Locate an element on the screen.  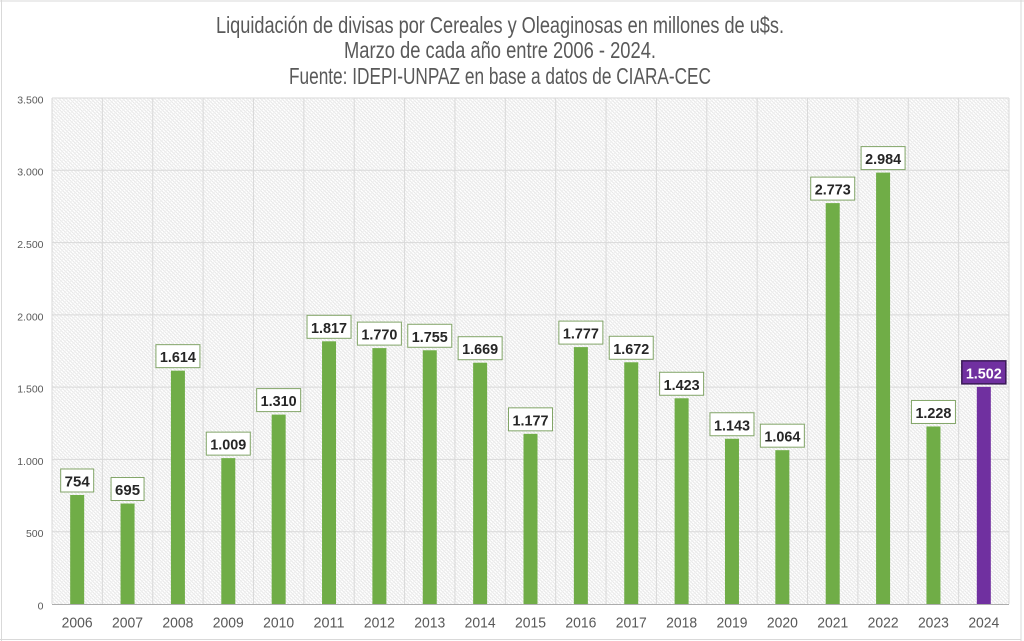
svg-text: 2.500 is located at coordinates (30, 245).